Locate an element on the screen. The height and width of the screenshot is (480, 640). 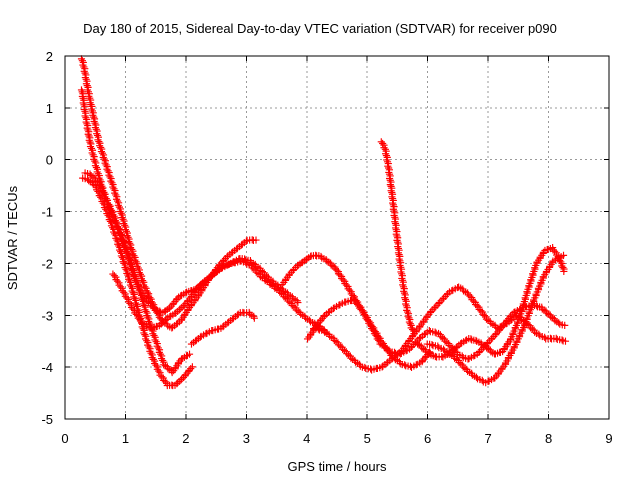
x-tick-label: 9 is located at coordinates (608, 438).